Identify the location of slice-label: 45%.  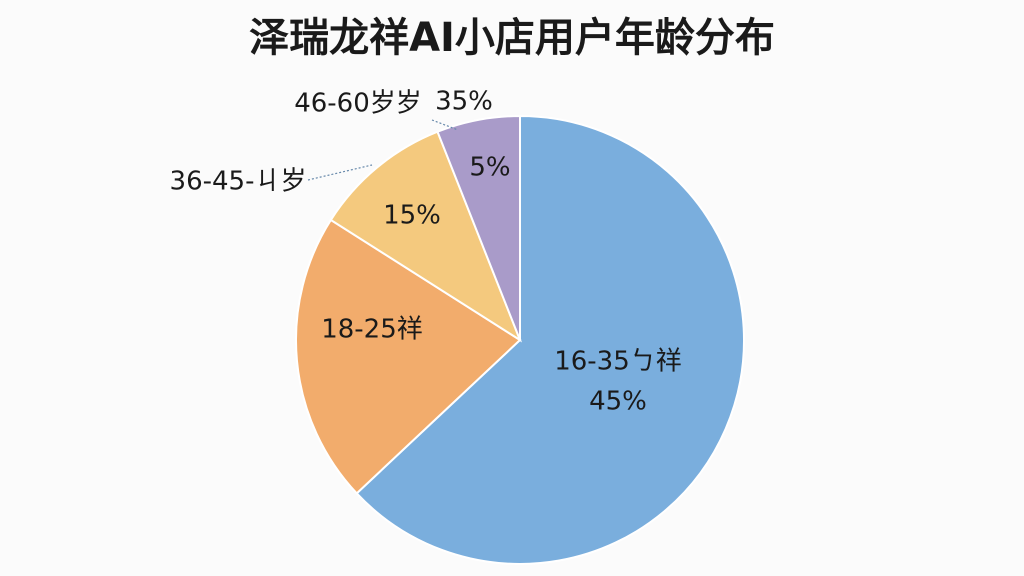
(618, 402).